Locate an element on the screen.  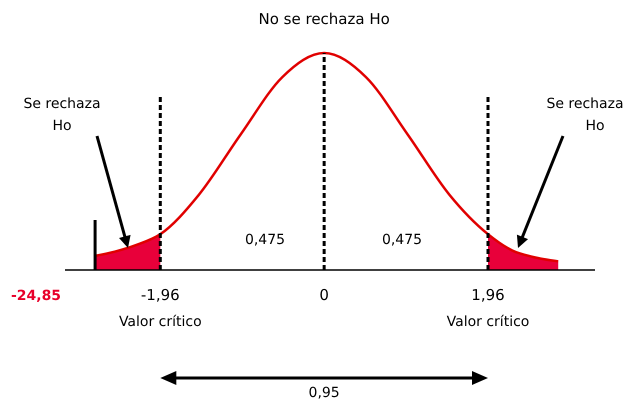
text: 0,95 is located at coordinates (324, 393).